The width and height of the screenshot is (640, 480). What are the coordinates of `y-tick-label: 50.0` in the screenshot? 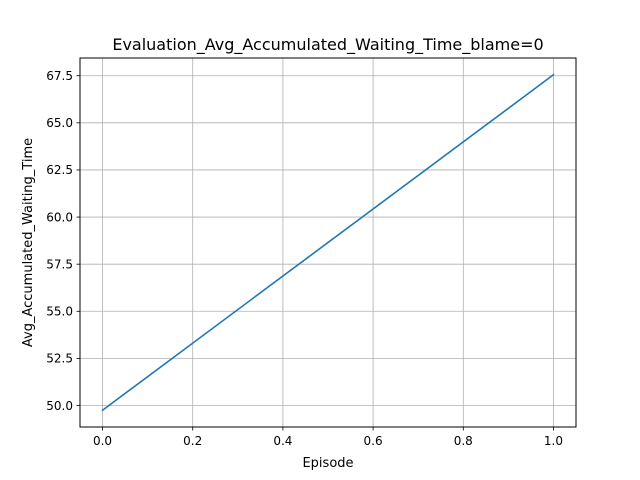 It's located at (59, 406).